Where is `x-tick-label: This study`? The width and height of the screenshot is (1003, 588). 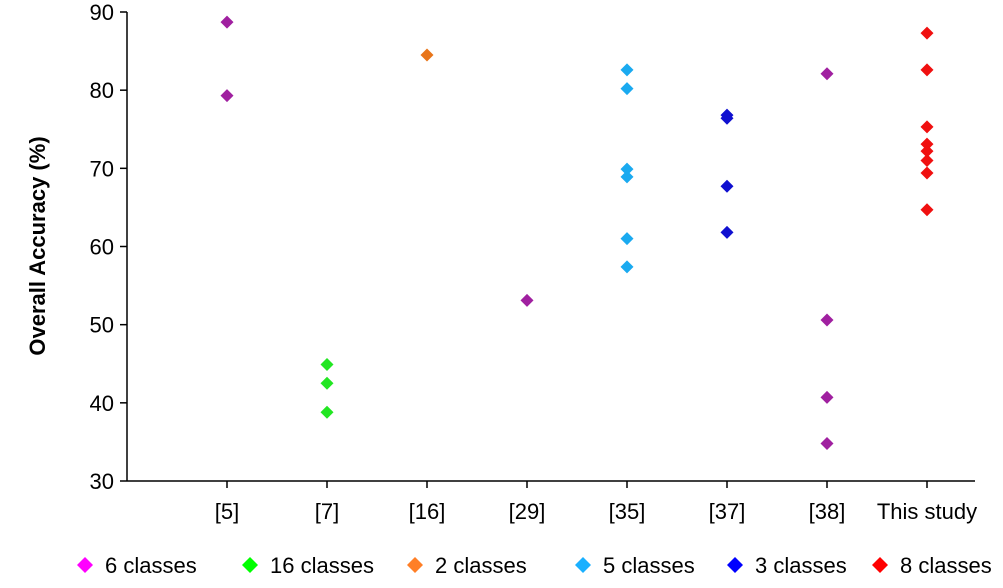
x-tick-label: This study is located at coordinates (927, 511).